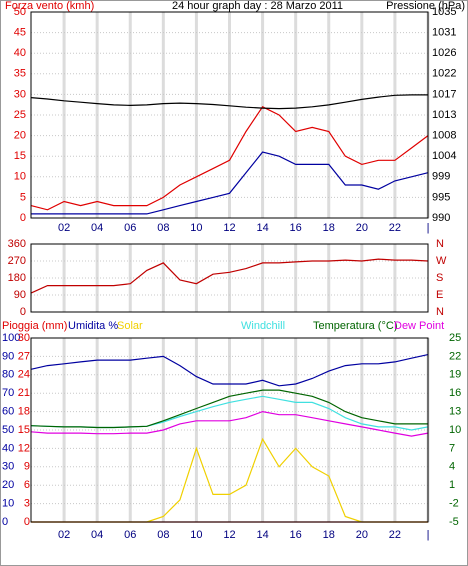  I want to click on y2-tick-label: 1013, so click(444, 115).